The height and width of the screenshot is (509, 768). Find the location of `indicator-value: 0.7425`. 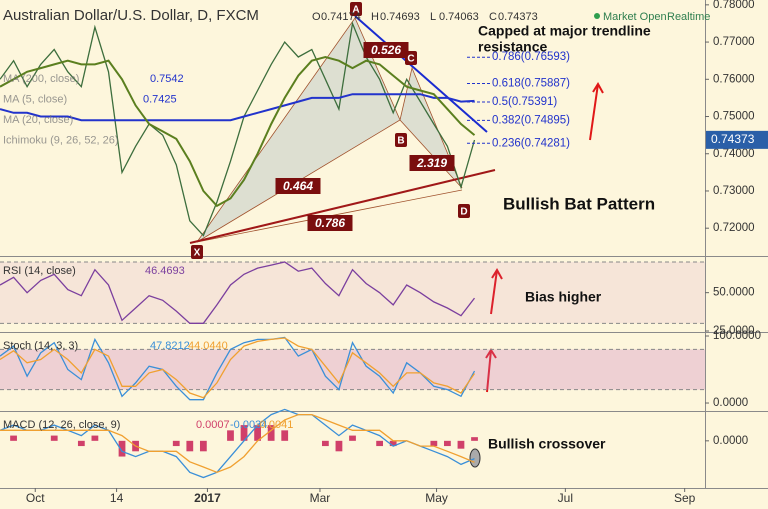

indicator-value: 0.7425 is located at coordinates (160, 99).